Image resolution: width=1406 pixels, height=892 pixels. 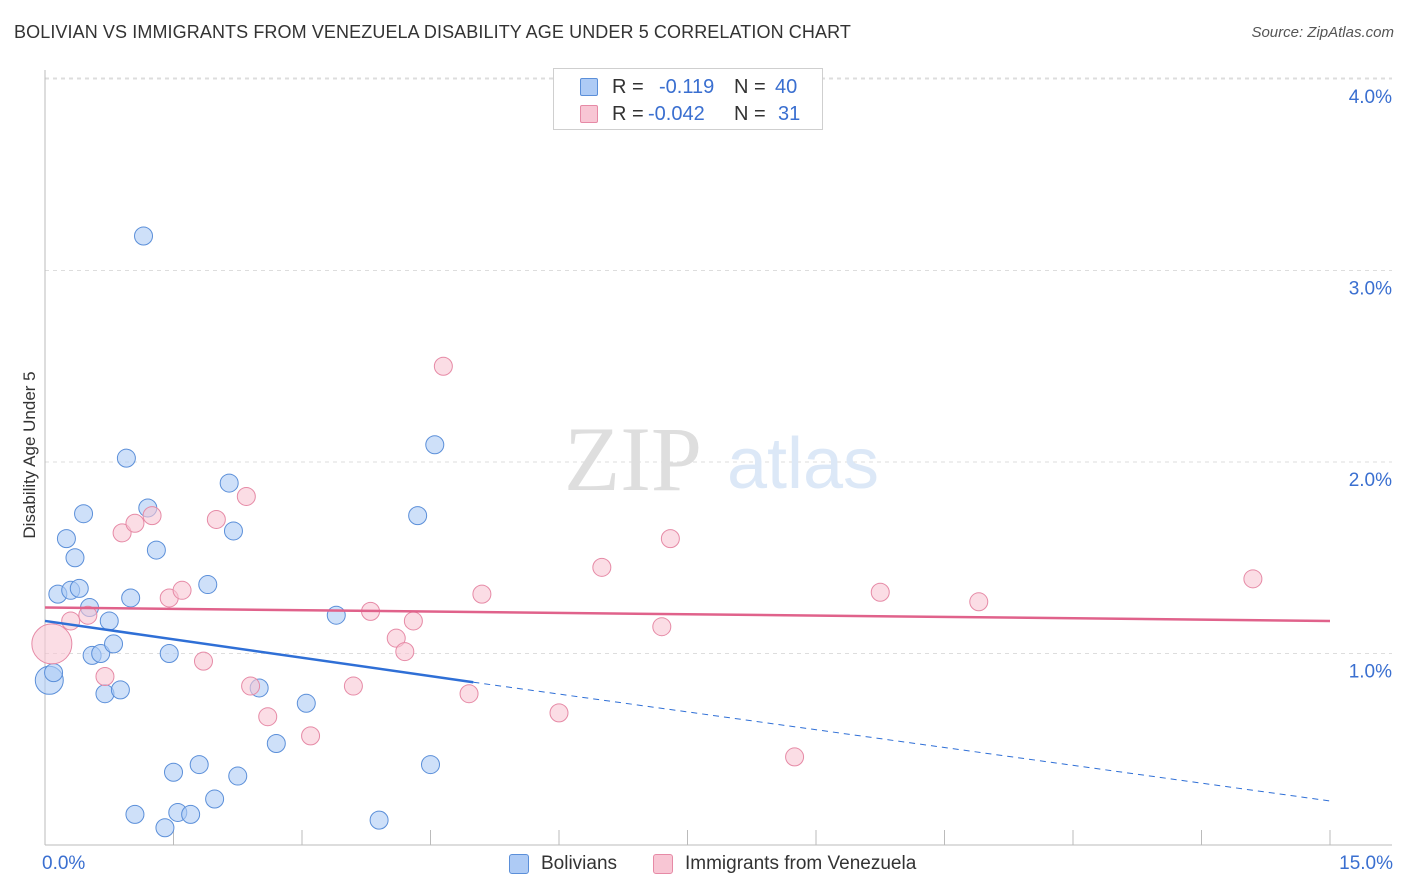 I want to click on source-credit: Source: ZipAtlas.com, so click(x=1322, y=32).